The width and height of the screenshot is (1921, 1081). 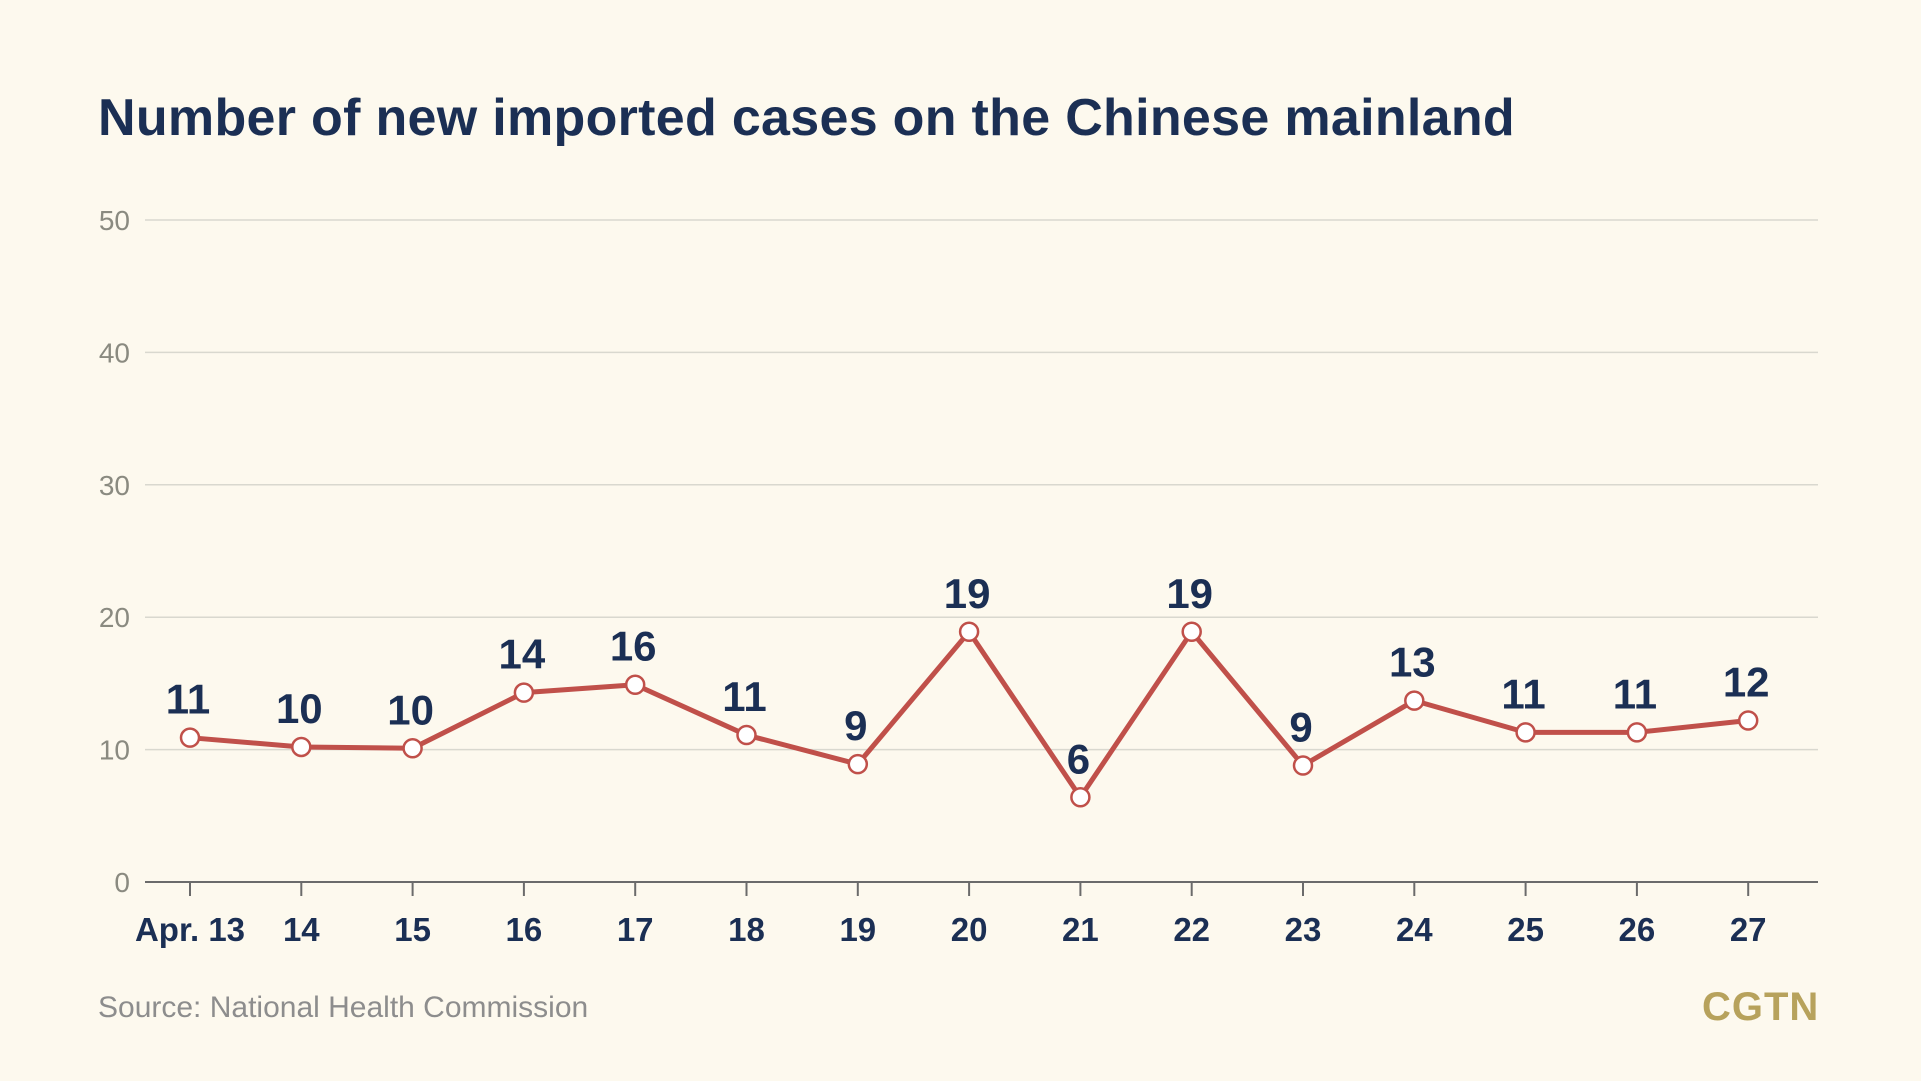 What do you see at coordinates (633, 646) in the screenshot?
I see `data-label: 16` at bounding box center [633, 646].